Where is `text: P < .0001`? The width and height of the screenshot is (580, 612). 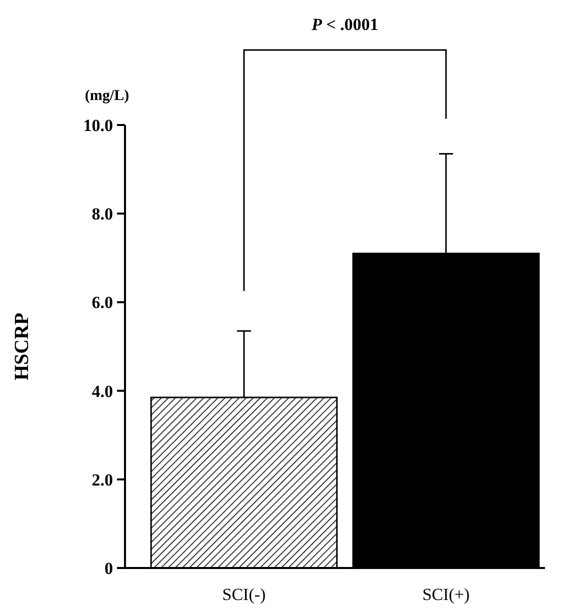
text: P < .0001 is located at coordinates (344, 24).